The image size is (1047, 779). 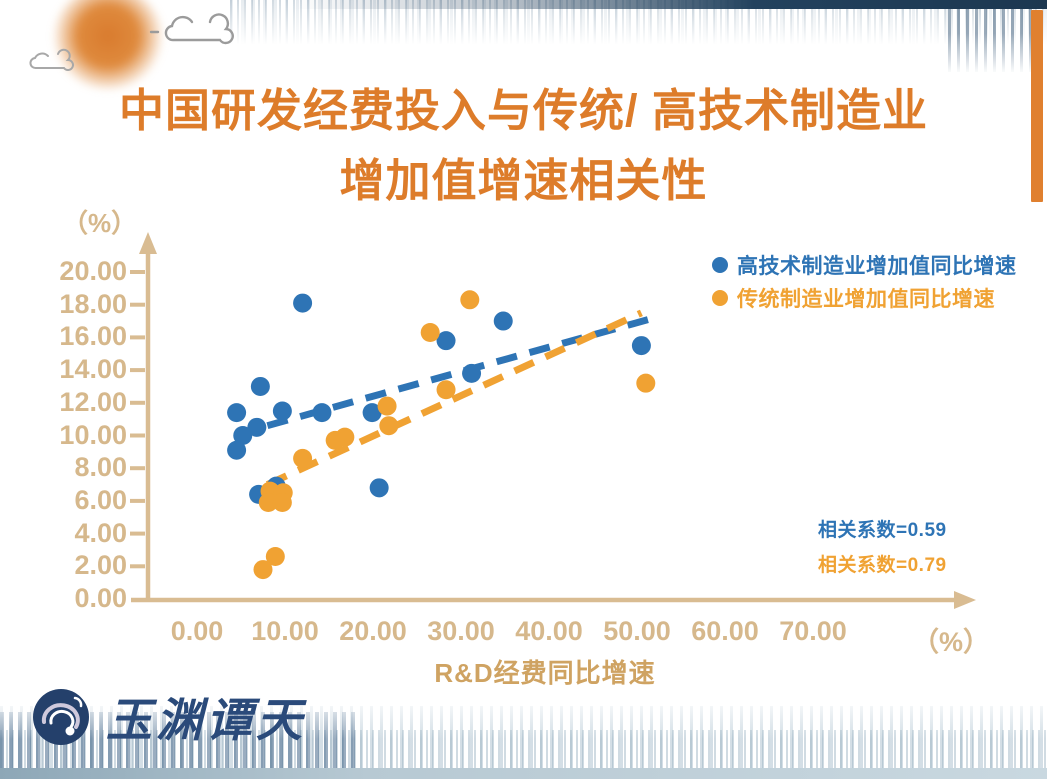 What do you see at coordinates (523, 180) in the screenshot?
I see `title-line-2: 增加值增速相关性` at bounding box center [523, 180].